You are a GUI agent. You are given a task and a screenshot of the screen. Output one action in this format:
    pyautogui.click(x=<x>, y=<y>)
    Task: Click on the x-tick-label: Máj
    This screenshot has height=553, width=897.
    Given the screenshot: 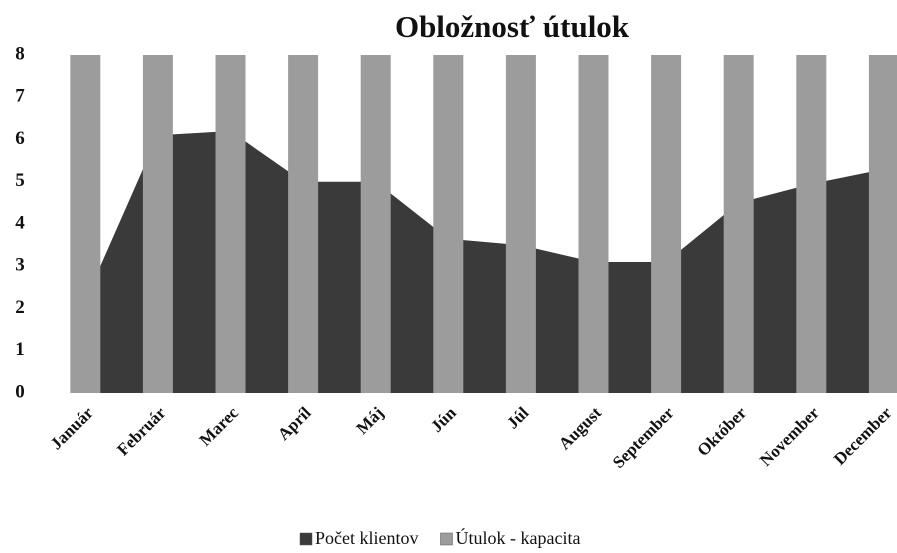 What is the action you would take?
    pyautogui.click(x=369, y=420)
    